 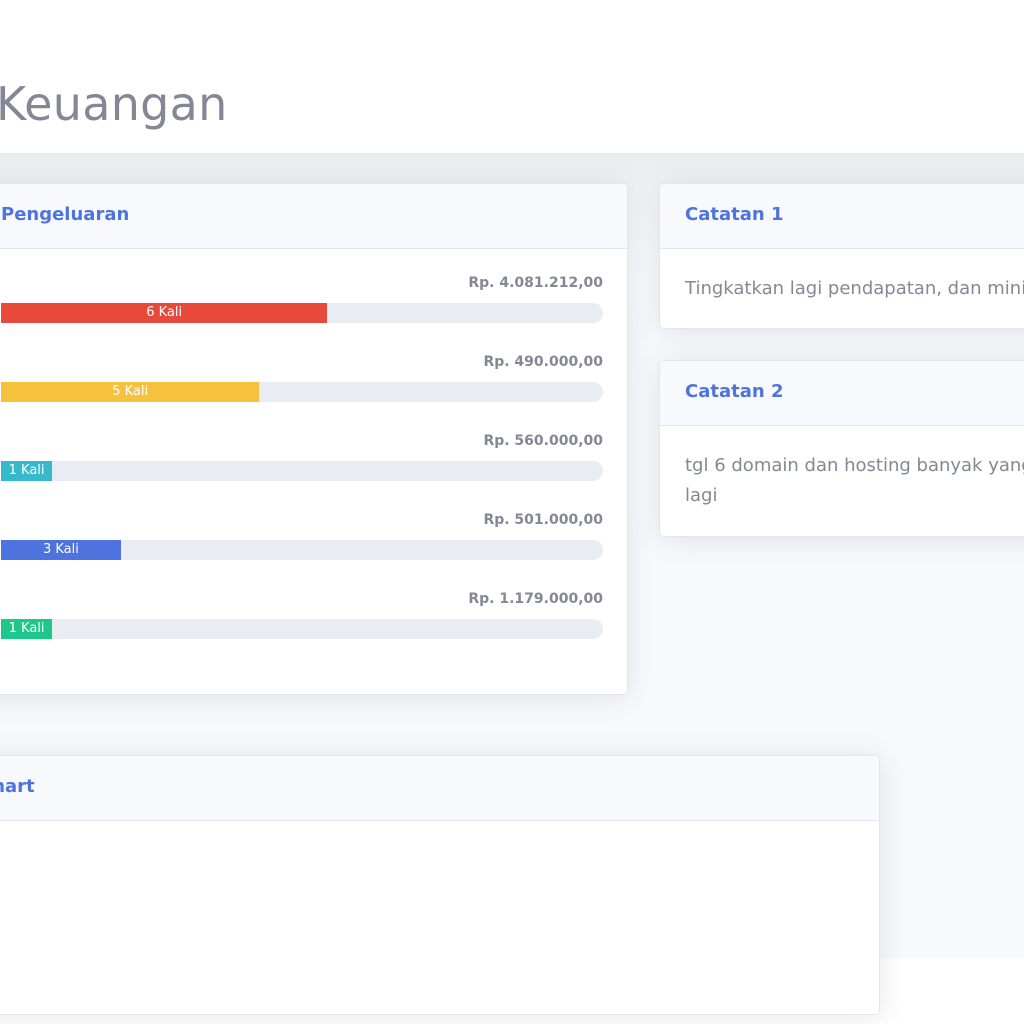 What do you see at coordinates (302, 457) in the screenshot?
I see `expense-row: Rp. 560.000,00 1 Kali` at bounding box center [302, 457].